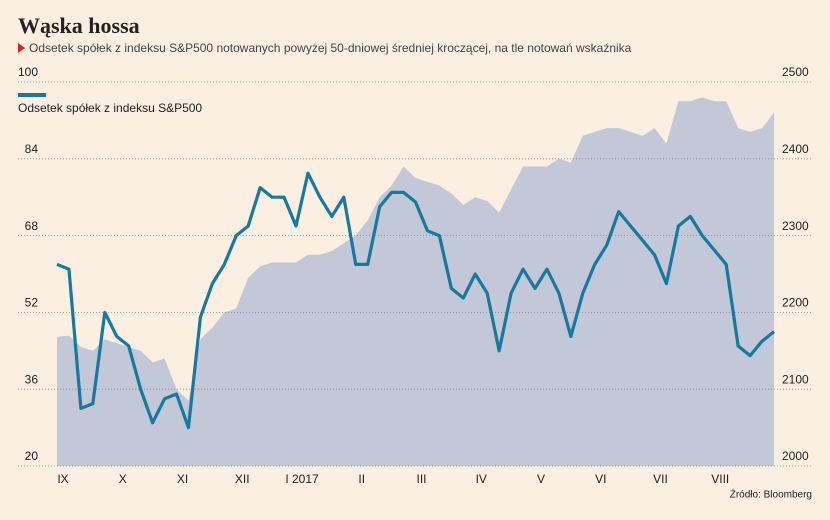  Describe the element at coordinates (795, 456) in the screenshot. I see `y2-tick-label: 2000` at that location.